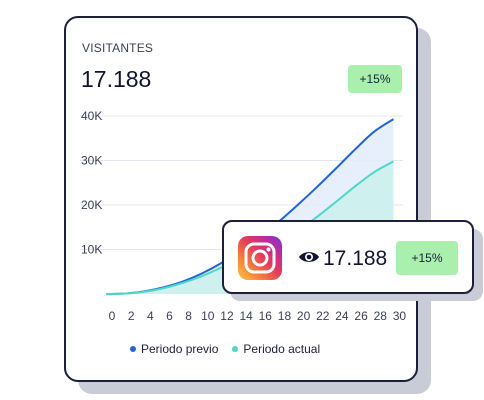  I want to click on x-axis-ticks: 0 2 4 6 8 10 12 14 16 18 20 22 24 26 28 30, so click(258, 316).